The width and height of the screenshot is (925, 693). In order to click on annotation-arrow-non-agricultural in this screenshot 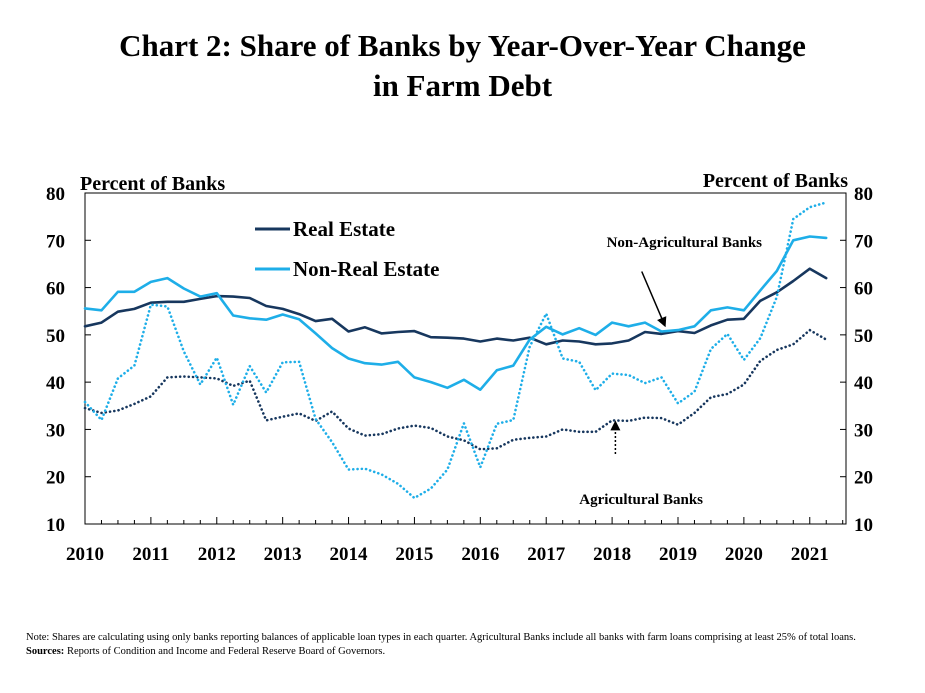, I will do `click(654, 299)`.